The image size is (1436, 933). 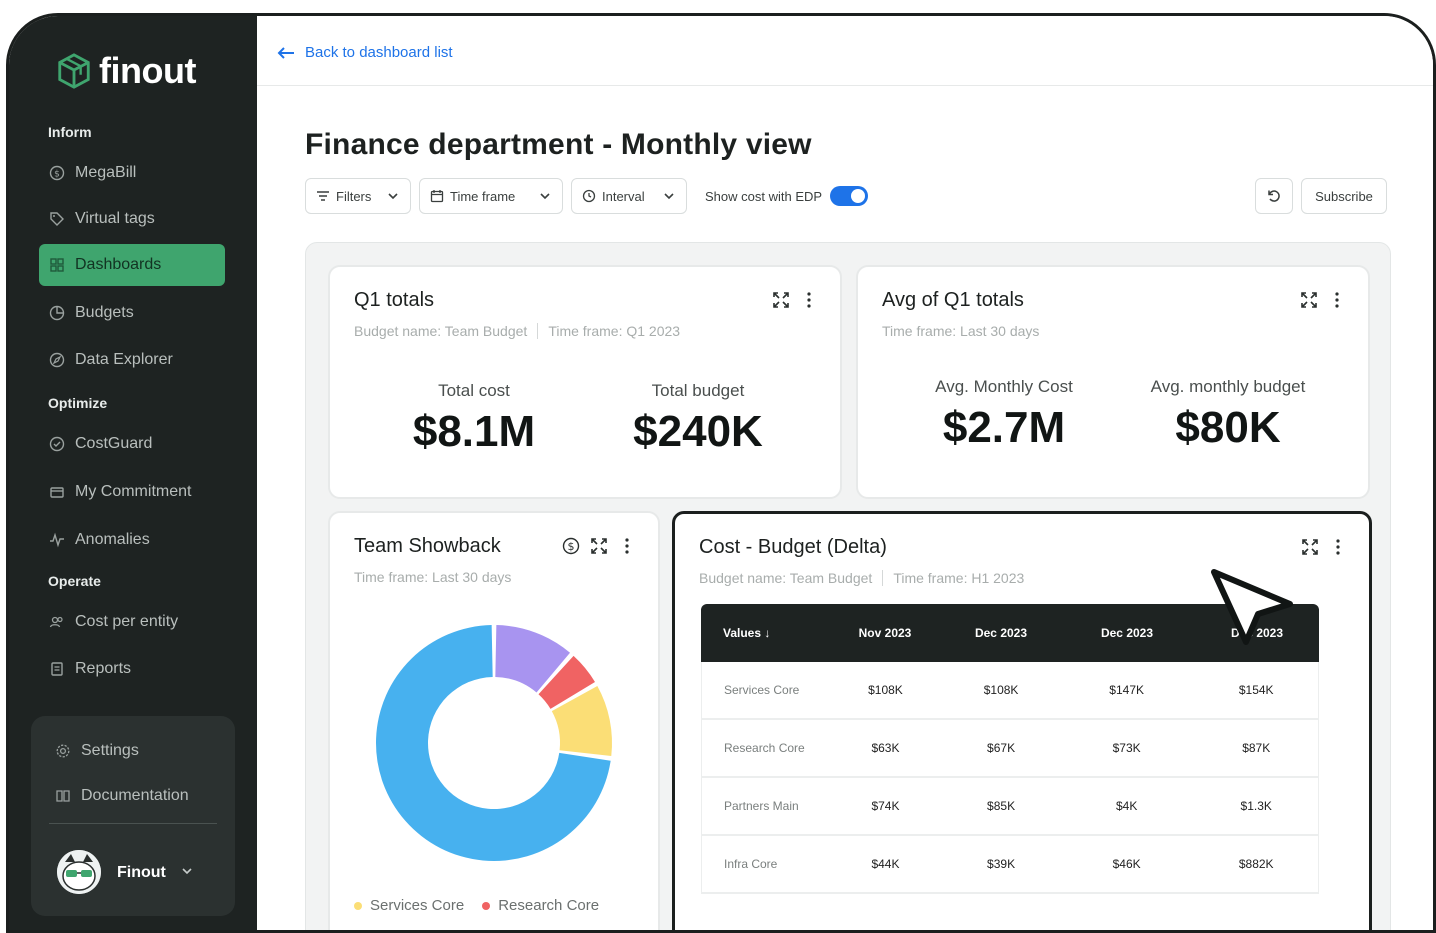 What do you see at coordinates (885, 806) in the screenshot?
I see `table-cell: $74K` at bounding box center [885, 806].